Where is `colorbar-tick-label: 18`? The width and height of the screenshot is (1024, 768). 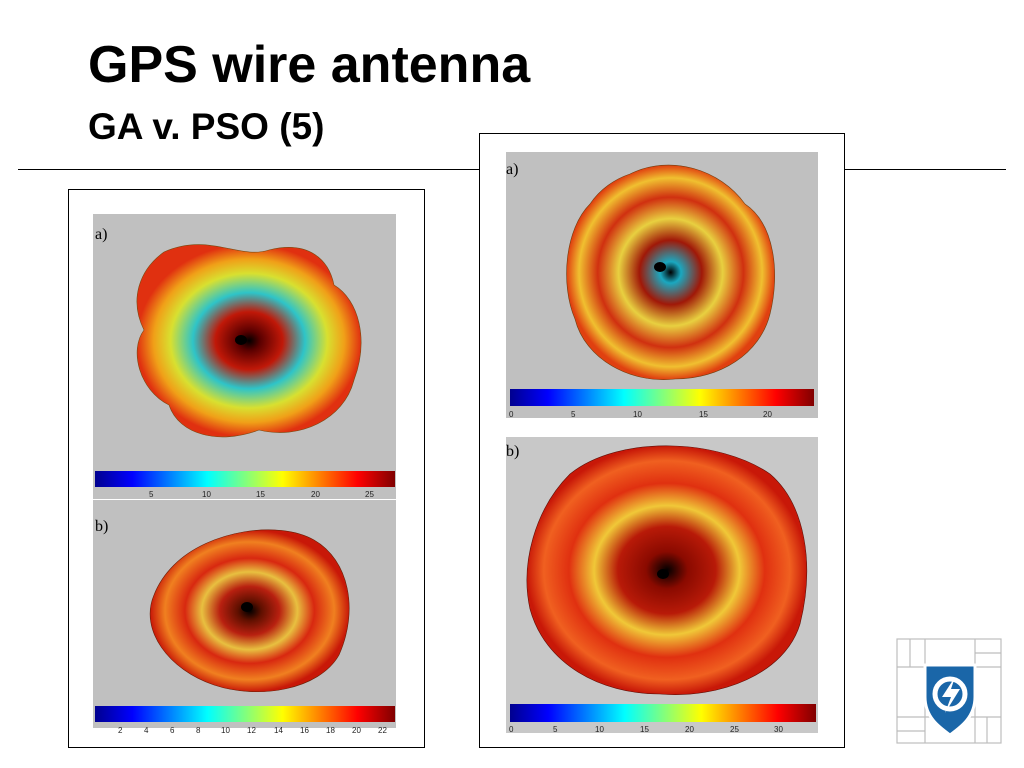
colorbar-tick-label: 18 is located at coordinates (330, 730).